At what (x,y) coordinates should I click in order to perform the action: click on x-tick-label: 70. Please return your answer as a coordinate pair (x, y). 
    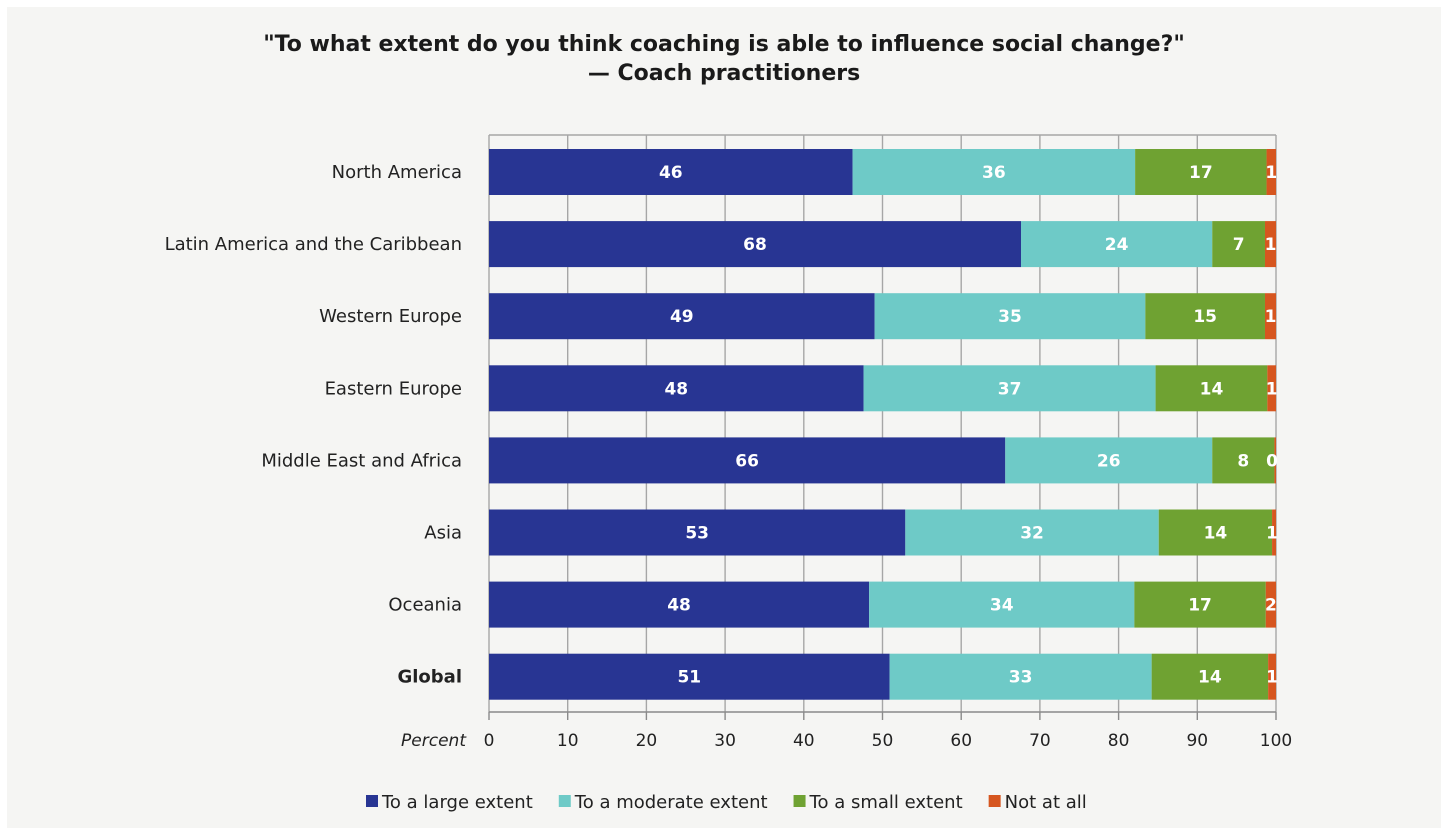
    Looking at the image, I should click on (1040, 741).